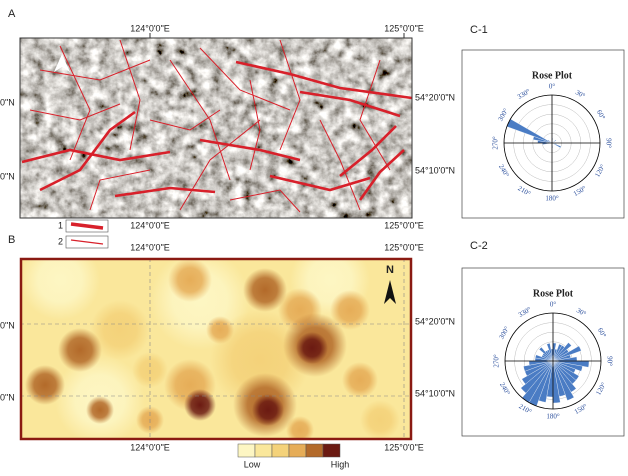 Image resolution: width=628 pixels, height=476 pixels. What do you see at coordinates (390, 270) in the screenshot?
I see `north-label: N` at bounding box center [390, 270].